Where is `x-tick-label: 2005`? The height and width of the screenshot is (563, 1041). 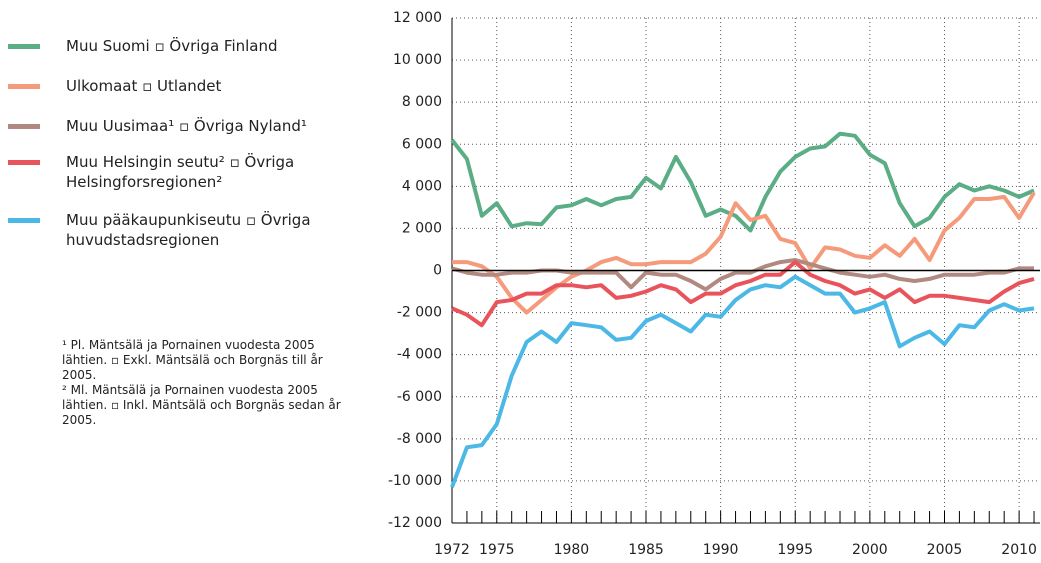 x-tick-label: 2005 is located at coordinates (945, 550).